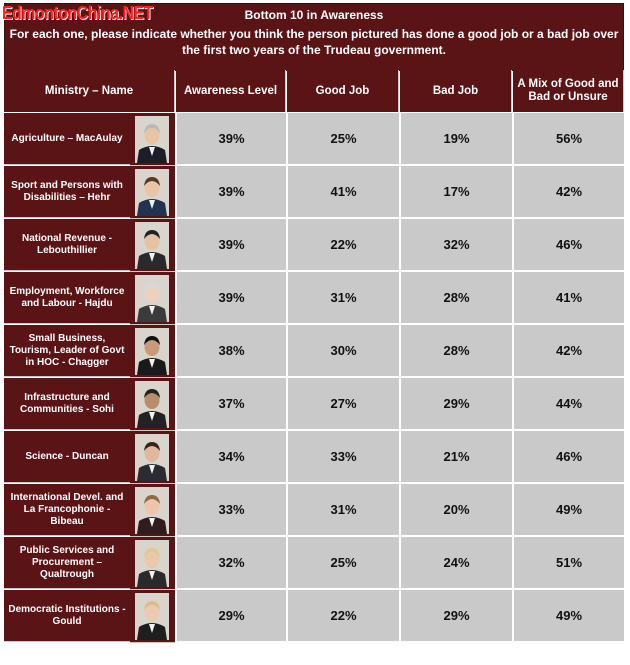 The image size is (630, 665). I want to click on ministry-name: Agriculture – MacAulay, so click(67, 139).